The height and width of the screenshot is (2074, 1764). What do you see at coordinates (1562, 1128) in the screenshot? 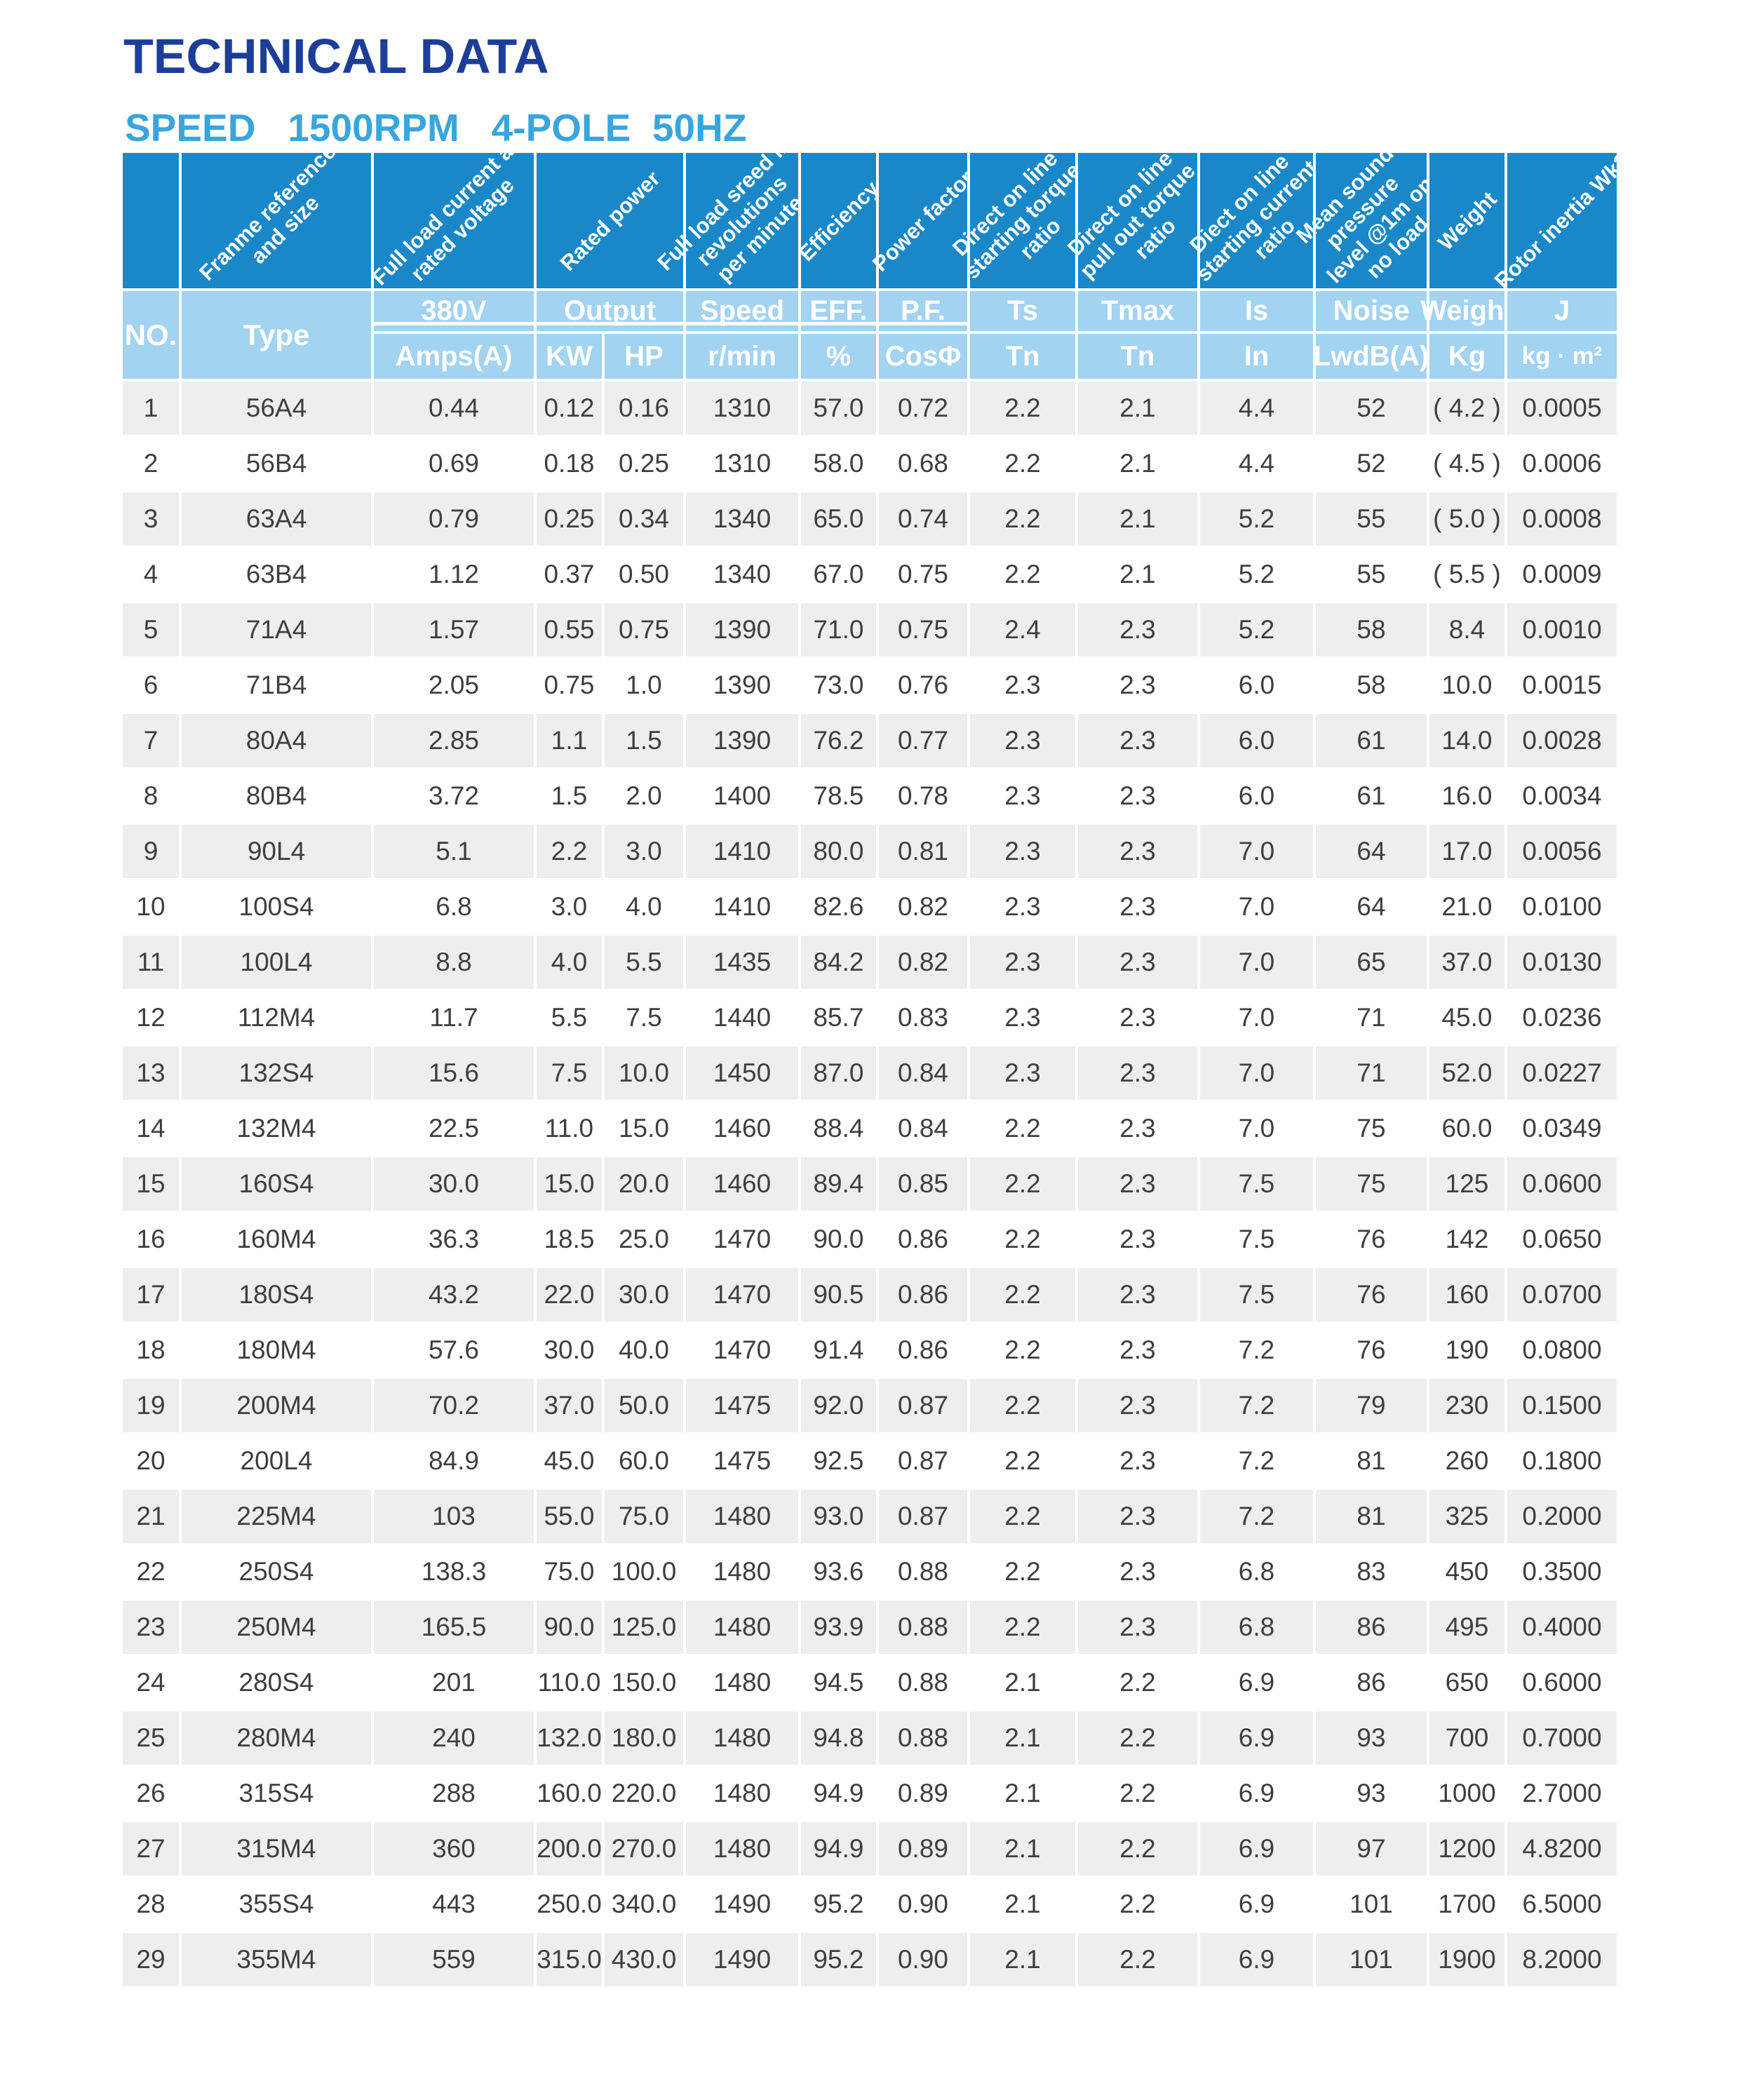
I see `table-cell: 0.0349` at bounding box center [1562, 1128].